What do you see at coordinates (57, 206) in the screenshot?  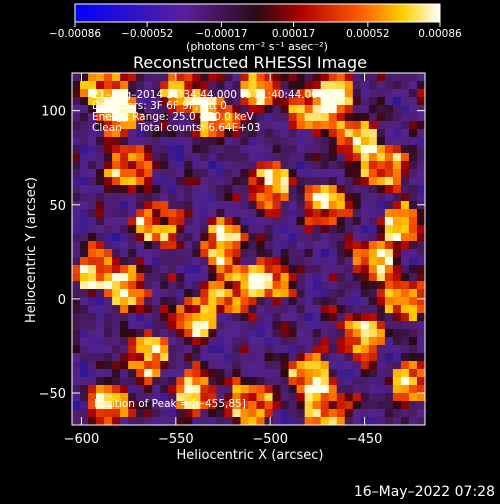 I see `y-tick-label: 50` at bounding box center [57, 206].